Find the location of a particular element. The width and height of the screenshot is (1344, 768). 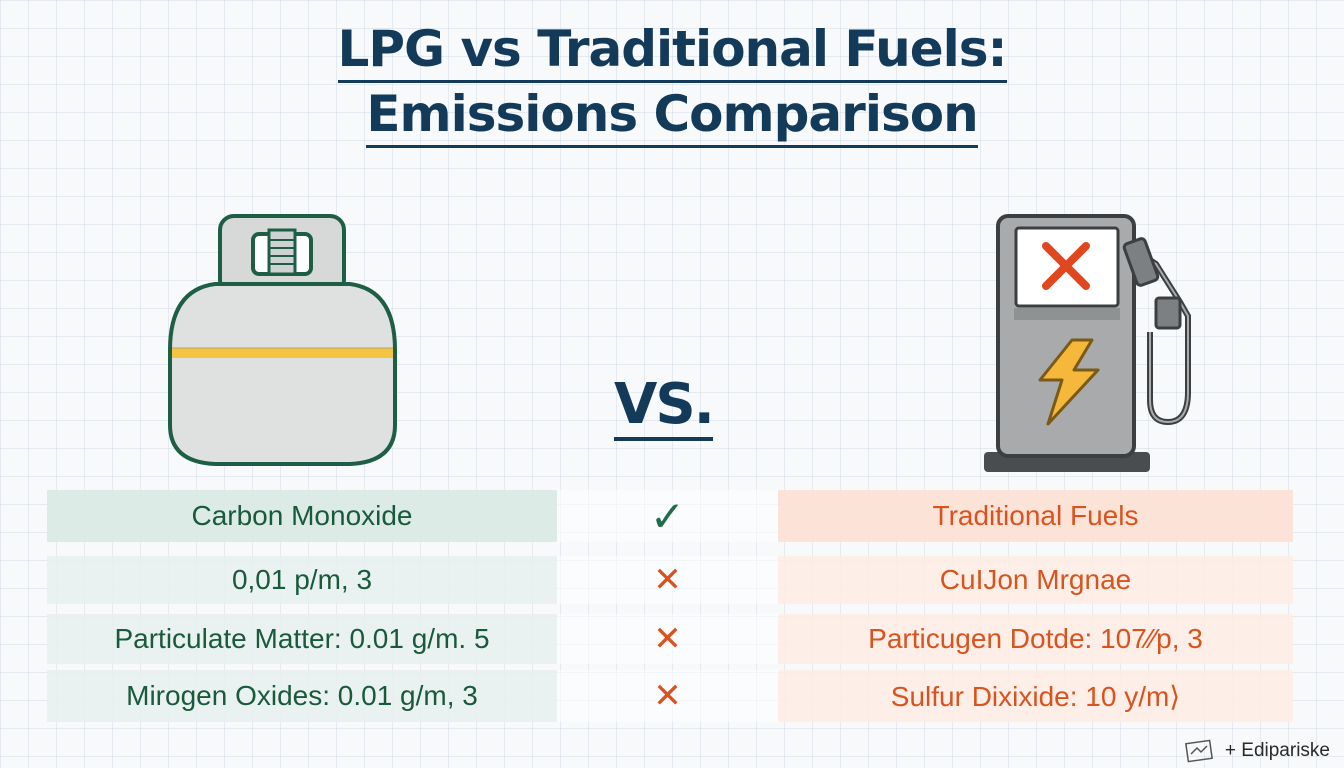

table-header-right: Traditional Fuels is located at coordinates (1035, 516).